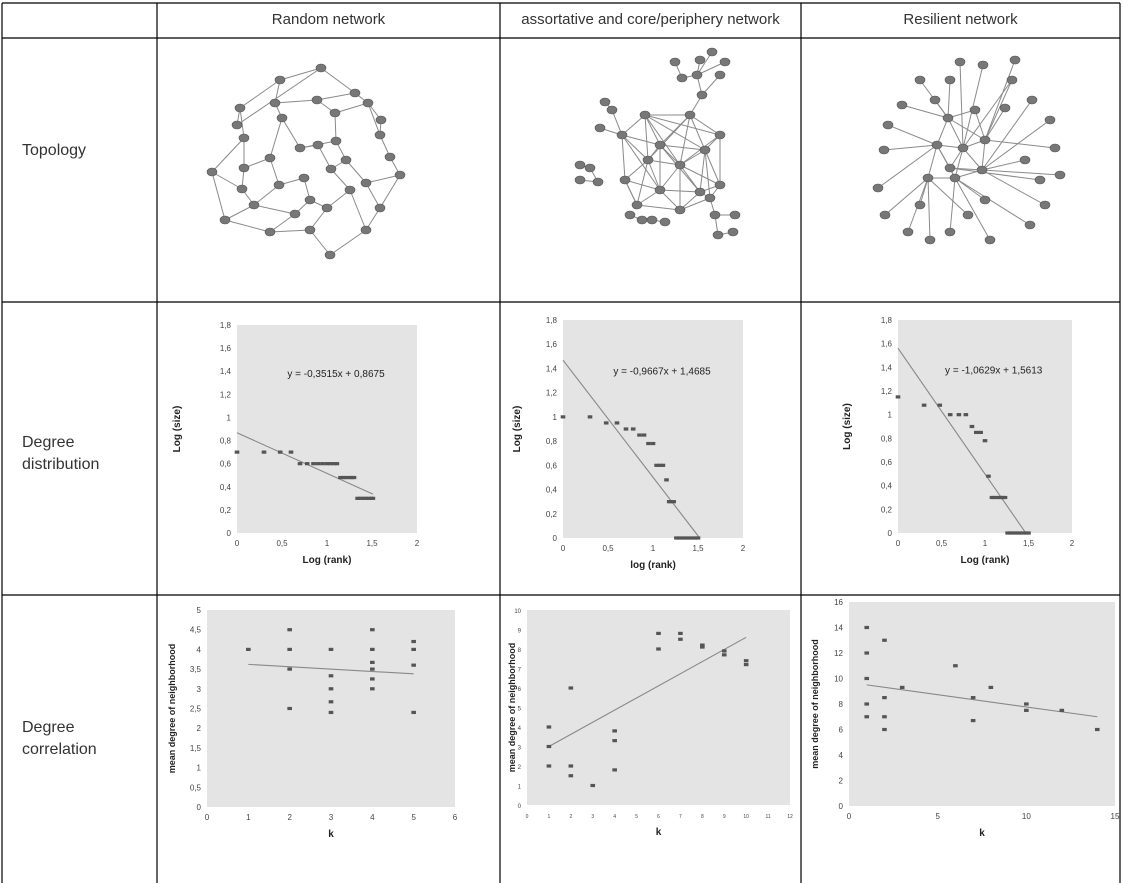 This screenshot has width=1123, height=883. What do you see at coordinates (60, 453) in the screenshot?
I see `row-label-degree-distribution: Degree distribution` at bounding box center [60, 453].